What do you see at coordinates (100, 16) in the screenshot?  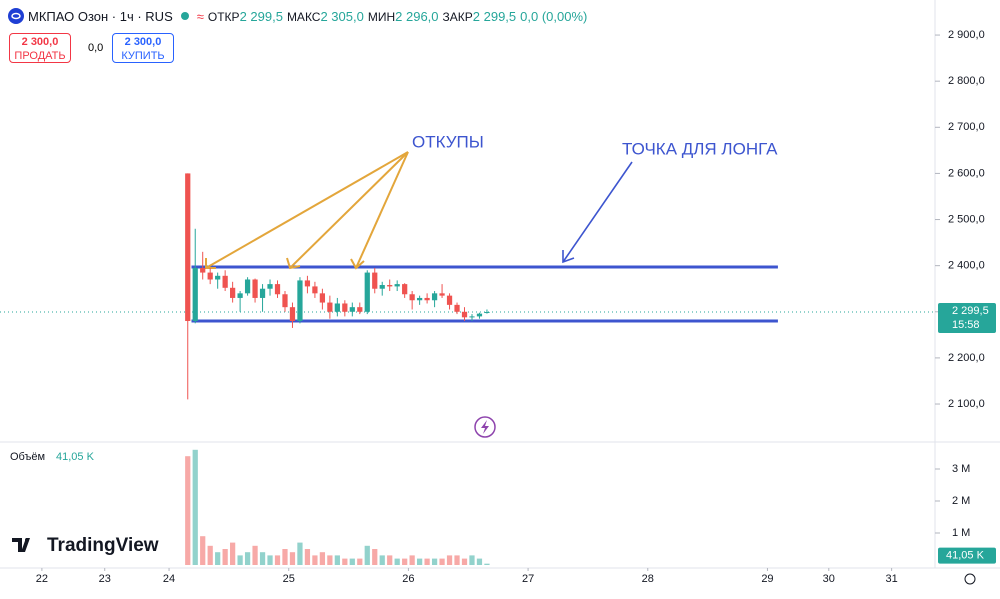 I see `symbol: МКПАО Озон · 1ч · RUS` at bounding box center [100, 16].